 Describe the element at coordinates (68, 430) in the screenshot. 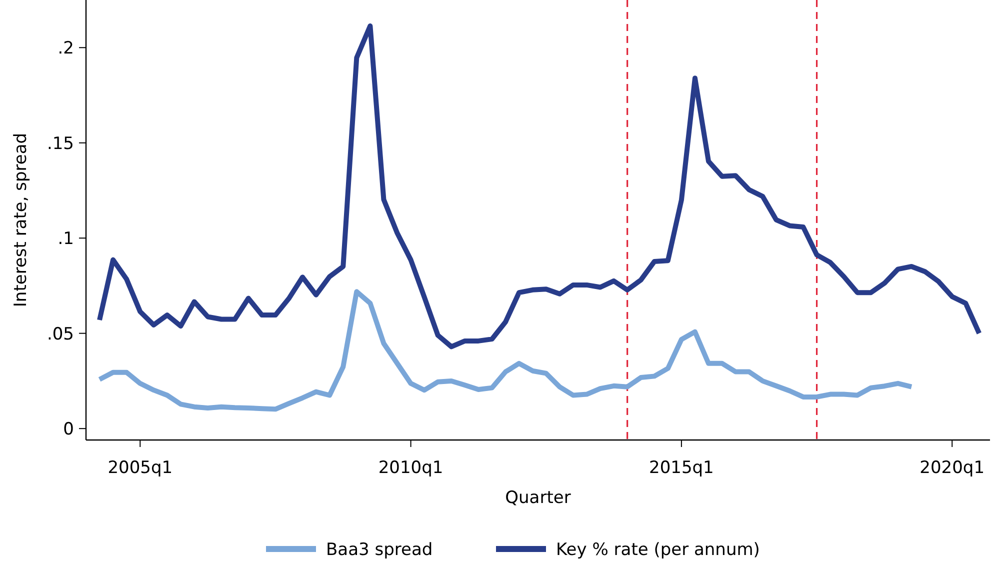

I see `y-tick-label: 0` at that location.